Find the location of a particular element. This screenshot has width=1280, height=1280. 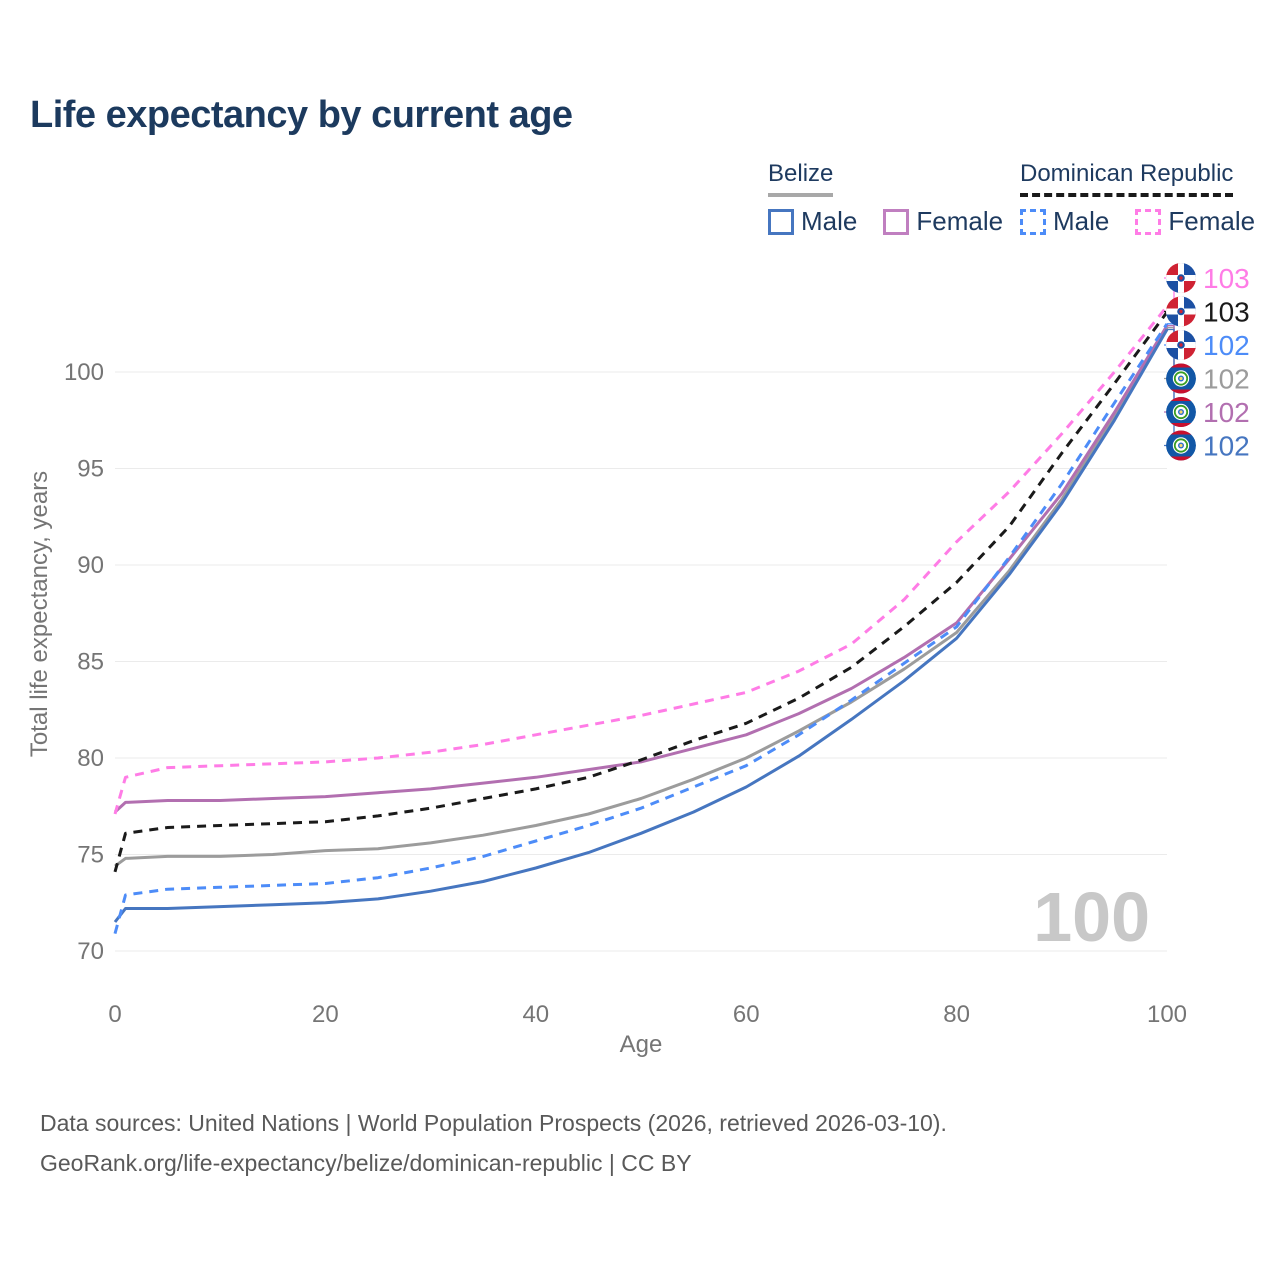

legend-item-belize-female: Female is located at coordinates (943, 221).